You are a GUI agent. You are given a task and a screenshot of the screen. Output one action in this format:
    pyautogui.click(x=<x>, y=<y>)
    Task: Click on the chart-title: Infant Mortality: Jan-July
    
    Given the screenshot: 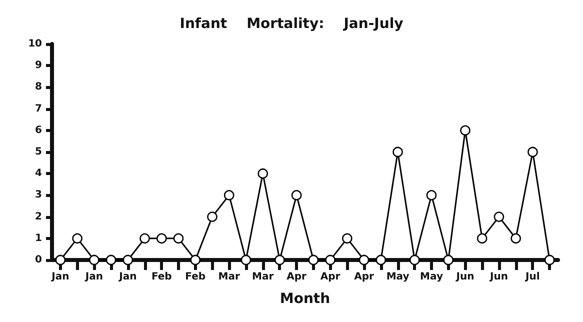 What is the action you would take?
    pyautogui.click(x=292, y=24)
    